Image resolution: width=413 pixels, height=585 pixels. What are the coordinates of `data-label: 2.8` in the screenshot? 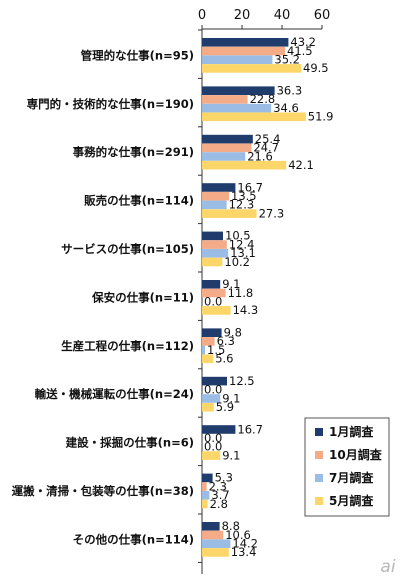 It's located at (219, 504).